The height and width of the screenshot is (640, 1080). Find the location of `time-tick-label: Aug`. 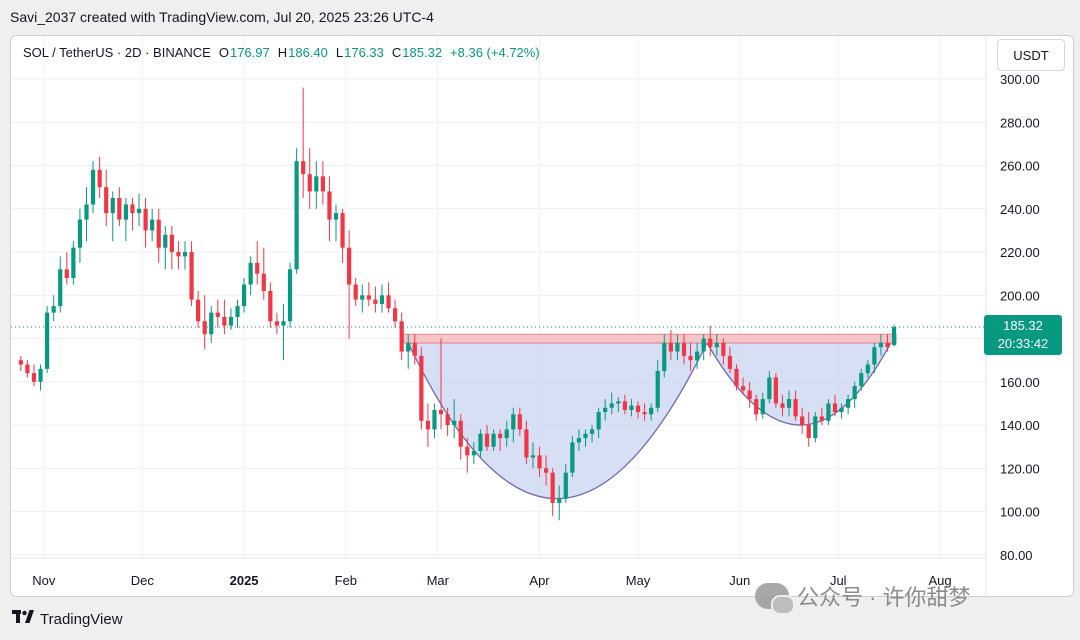

time-tick-label: Aug is located at coordinates (939, 580).